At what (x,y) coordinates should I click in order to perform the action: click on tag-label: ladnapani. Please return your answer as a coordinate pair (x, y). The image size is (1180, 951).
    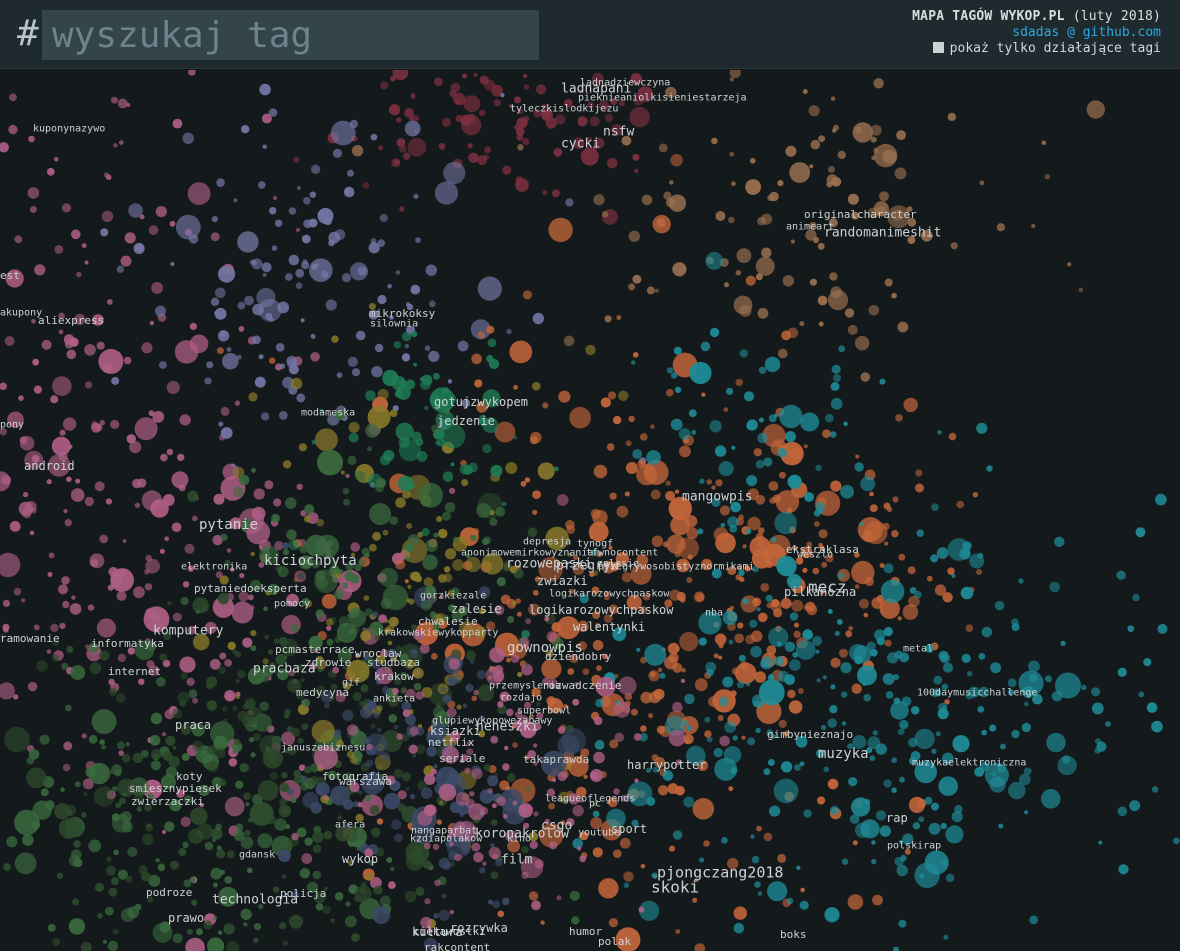
    Looking at the image, I should click on (596, 89).